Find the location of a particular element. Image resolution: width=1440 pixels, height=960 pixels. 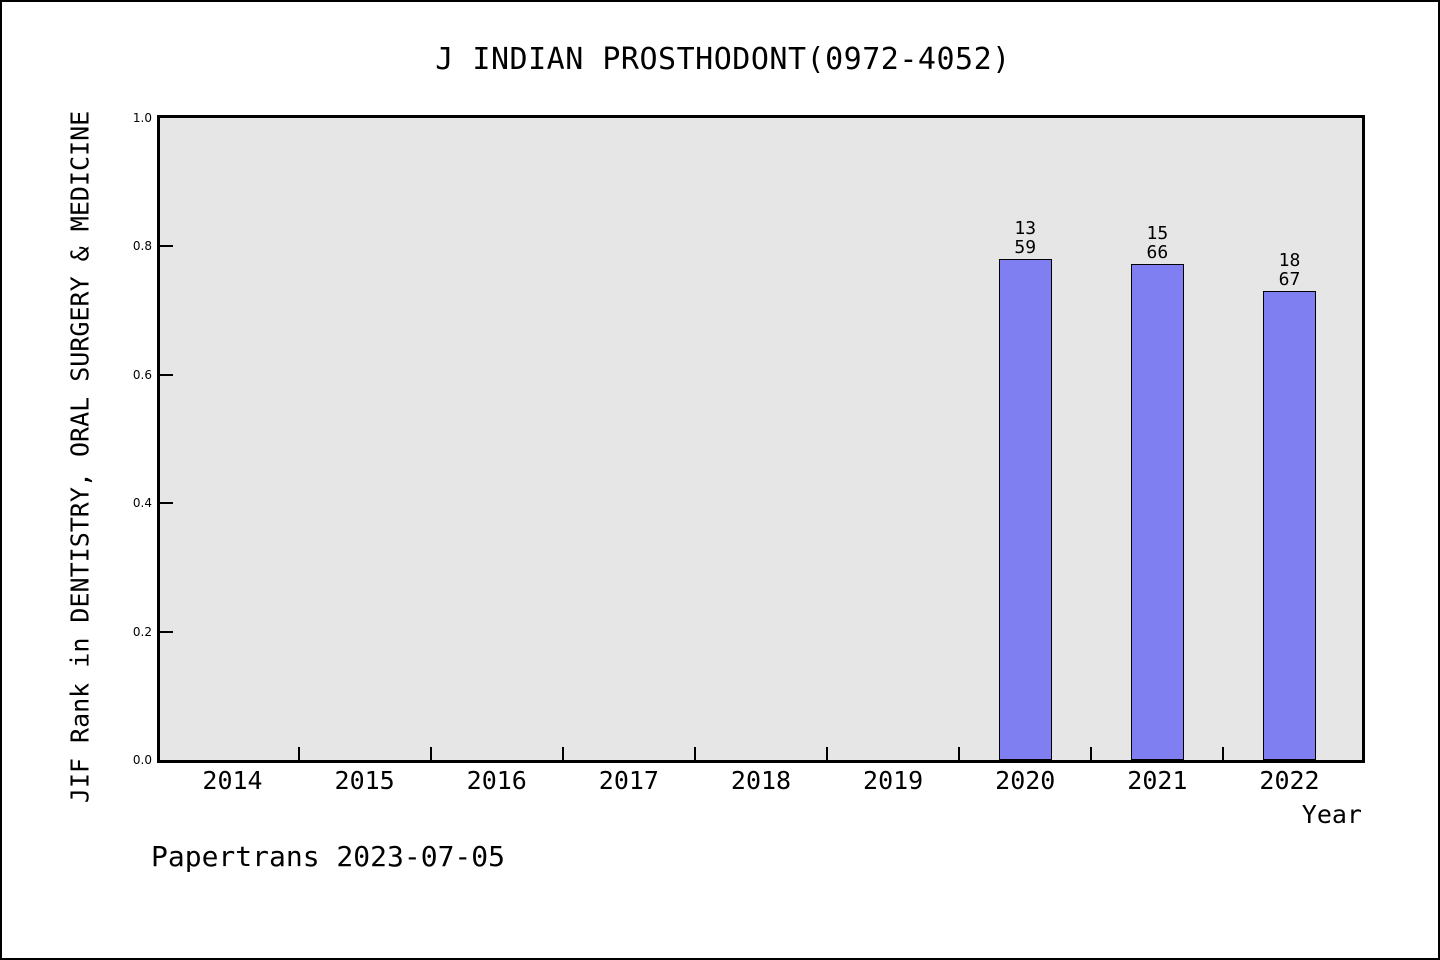

bar-value-label: 15 66 is located at coordinates (1158, 243).